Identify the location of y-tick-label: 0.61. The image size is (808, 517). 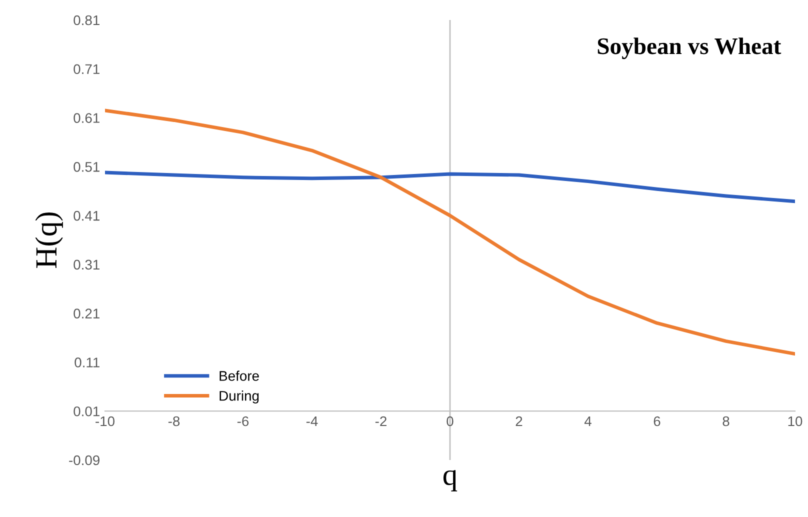
(87, 118).